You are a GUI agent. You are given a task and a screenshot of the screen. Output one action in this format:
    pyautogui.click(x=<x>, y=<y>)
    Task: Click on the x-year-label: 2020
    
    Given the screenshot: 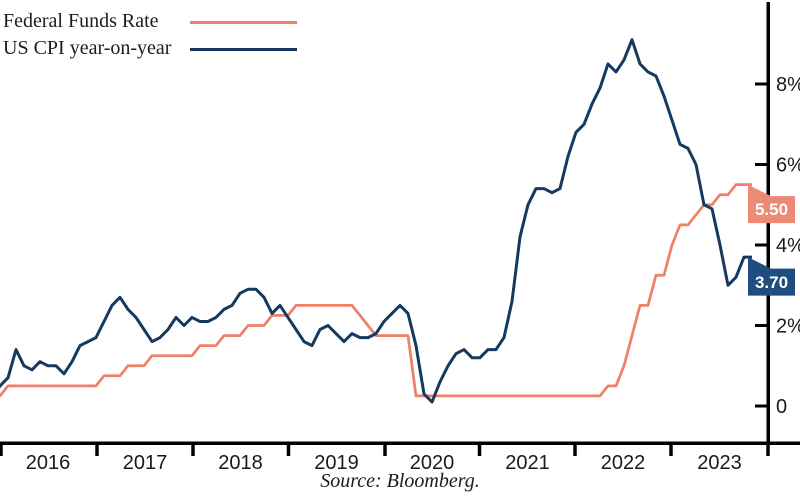 What is the action you would take?
    pyautogui.click(x=432, y=463)
    